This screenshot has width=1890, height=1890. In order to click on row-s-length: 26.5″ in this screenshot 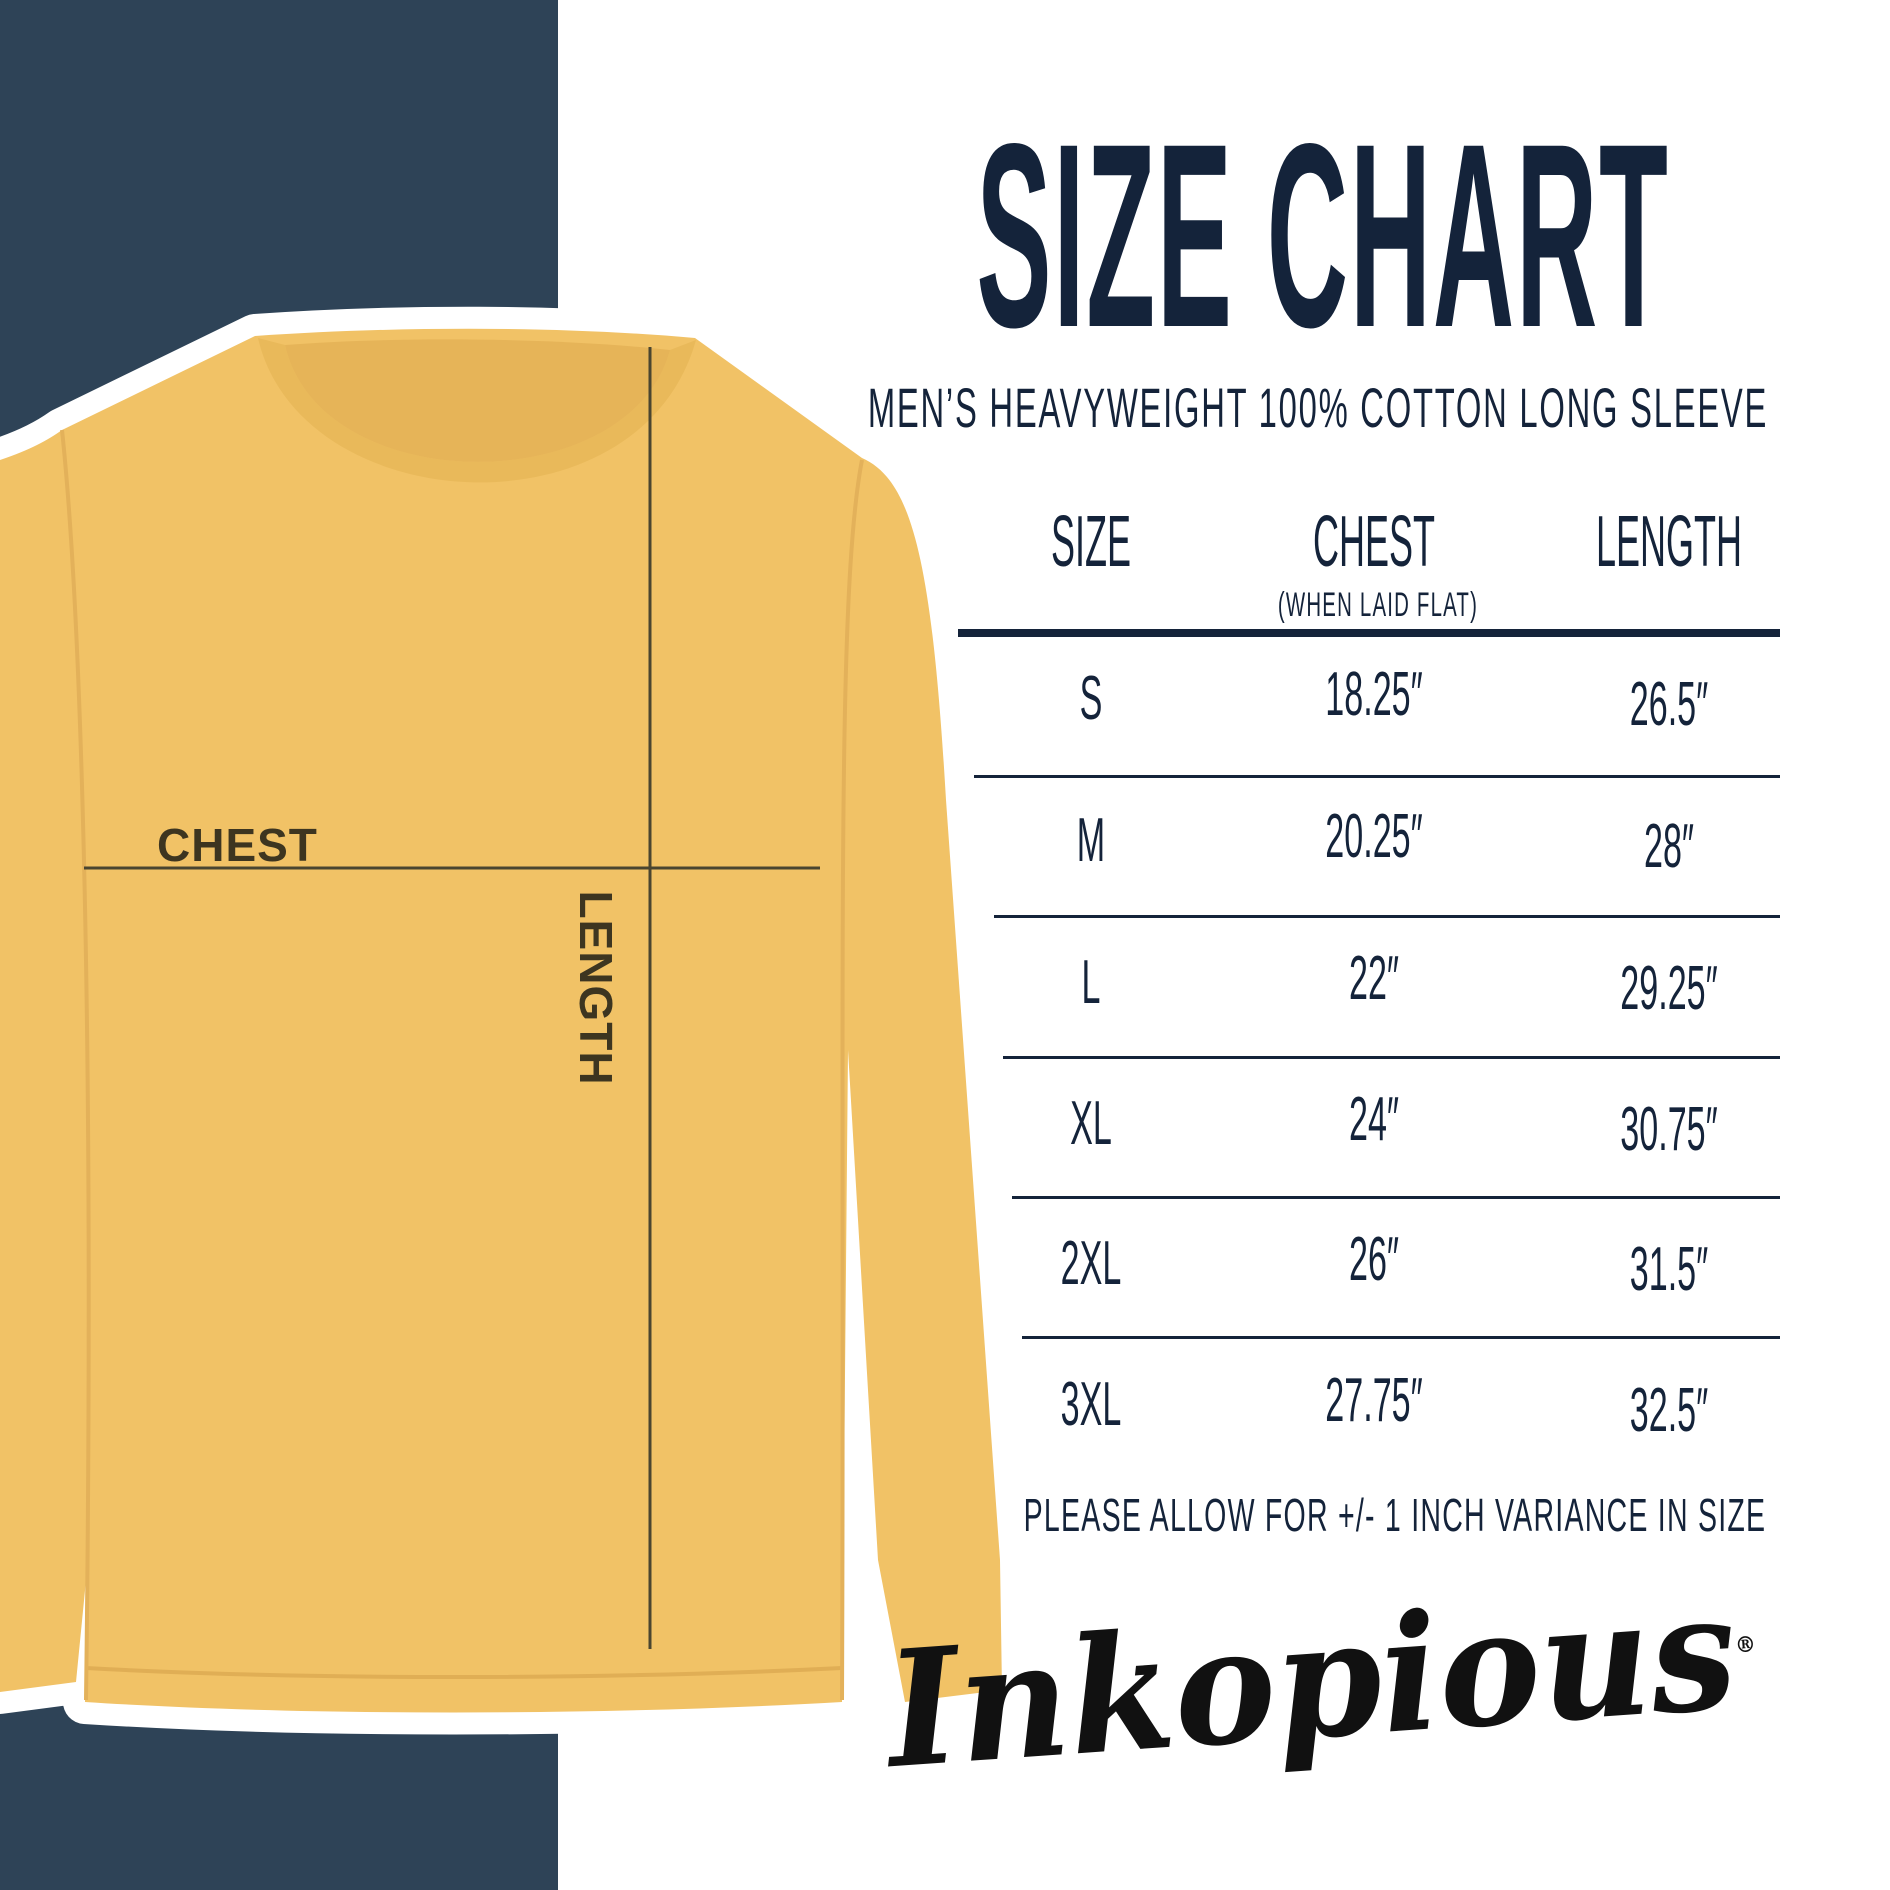, I will do `click(1669, 704)`.